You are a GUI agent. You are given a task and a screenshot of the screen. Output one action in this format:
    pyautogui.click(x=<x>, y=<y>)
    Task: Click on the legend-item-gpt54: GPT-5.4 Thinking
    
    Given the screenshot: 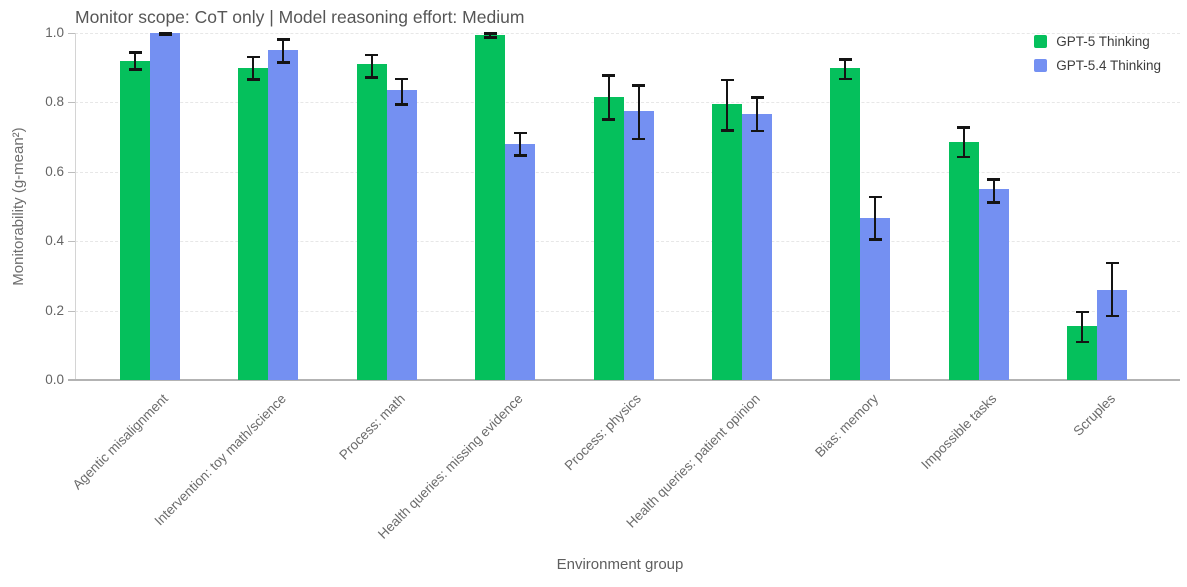 What is the action you would take?
    pyautogui.click(x=1097, y=65)
    